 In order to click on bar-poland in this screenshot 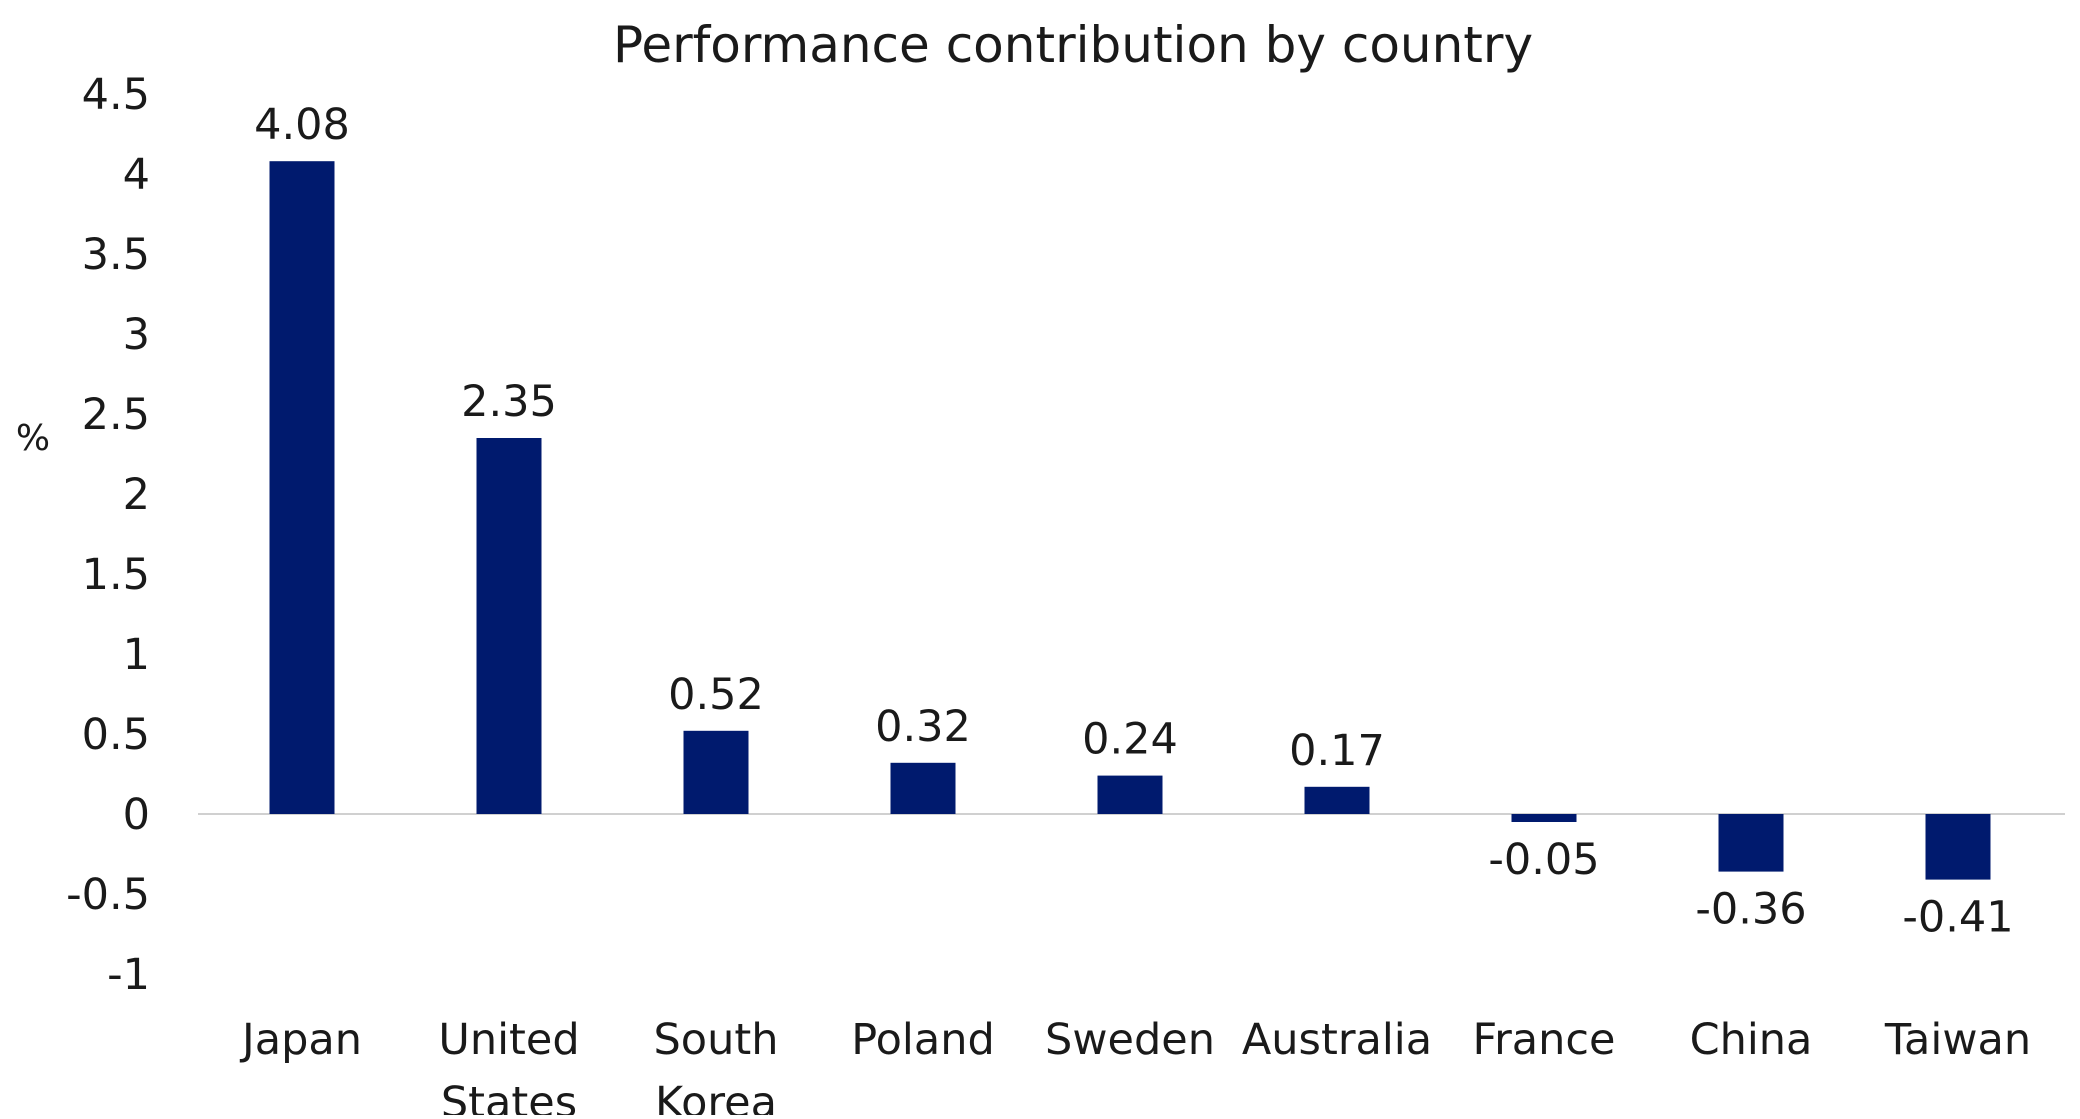, I will do `click(923, 788)`.